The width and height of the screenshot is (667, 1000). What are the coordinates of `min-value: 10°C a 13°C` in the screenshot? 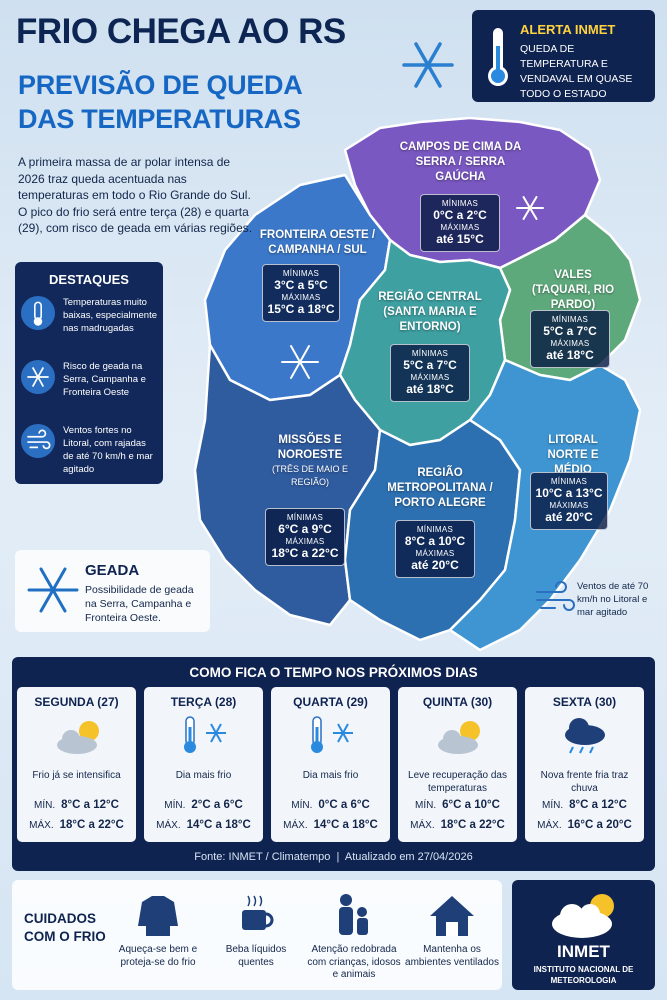 It's located at (569, 493).